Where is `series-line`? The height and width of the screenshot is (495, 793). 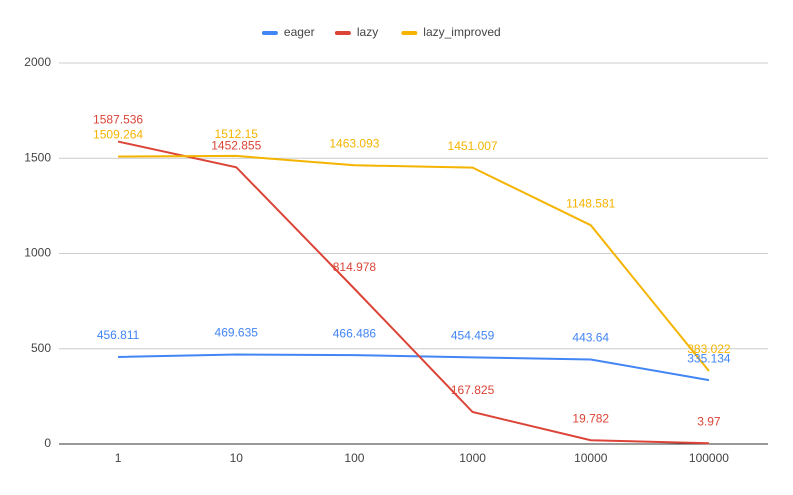 series-line is located at coordinates (414, 367).